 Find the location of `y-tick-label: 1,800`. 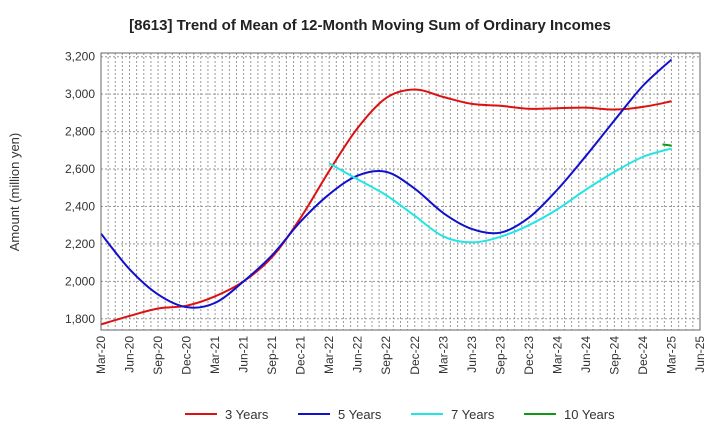

y-tick-label: 1,800 is located at coordinates (80, 319).